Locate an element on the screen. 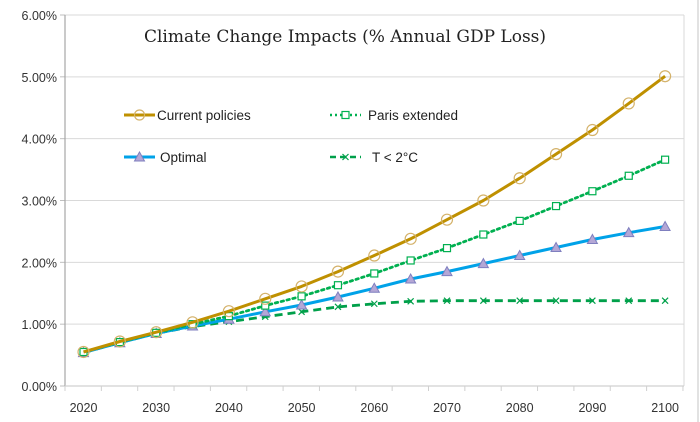 Image resolution: width=700 pixels, height=422 pixels. y-tick-label: 1.00% is located at coordinates (39, 325).